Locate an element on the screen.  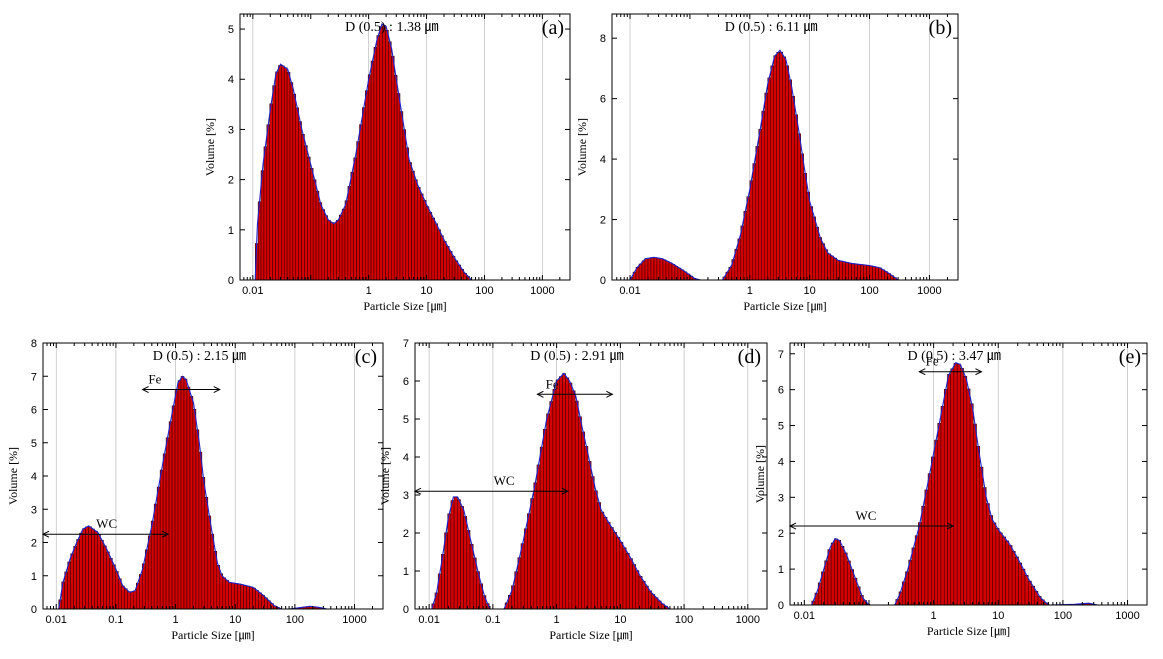
x-tick-label: 0.1 is located at coordinates (115, 620).